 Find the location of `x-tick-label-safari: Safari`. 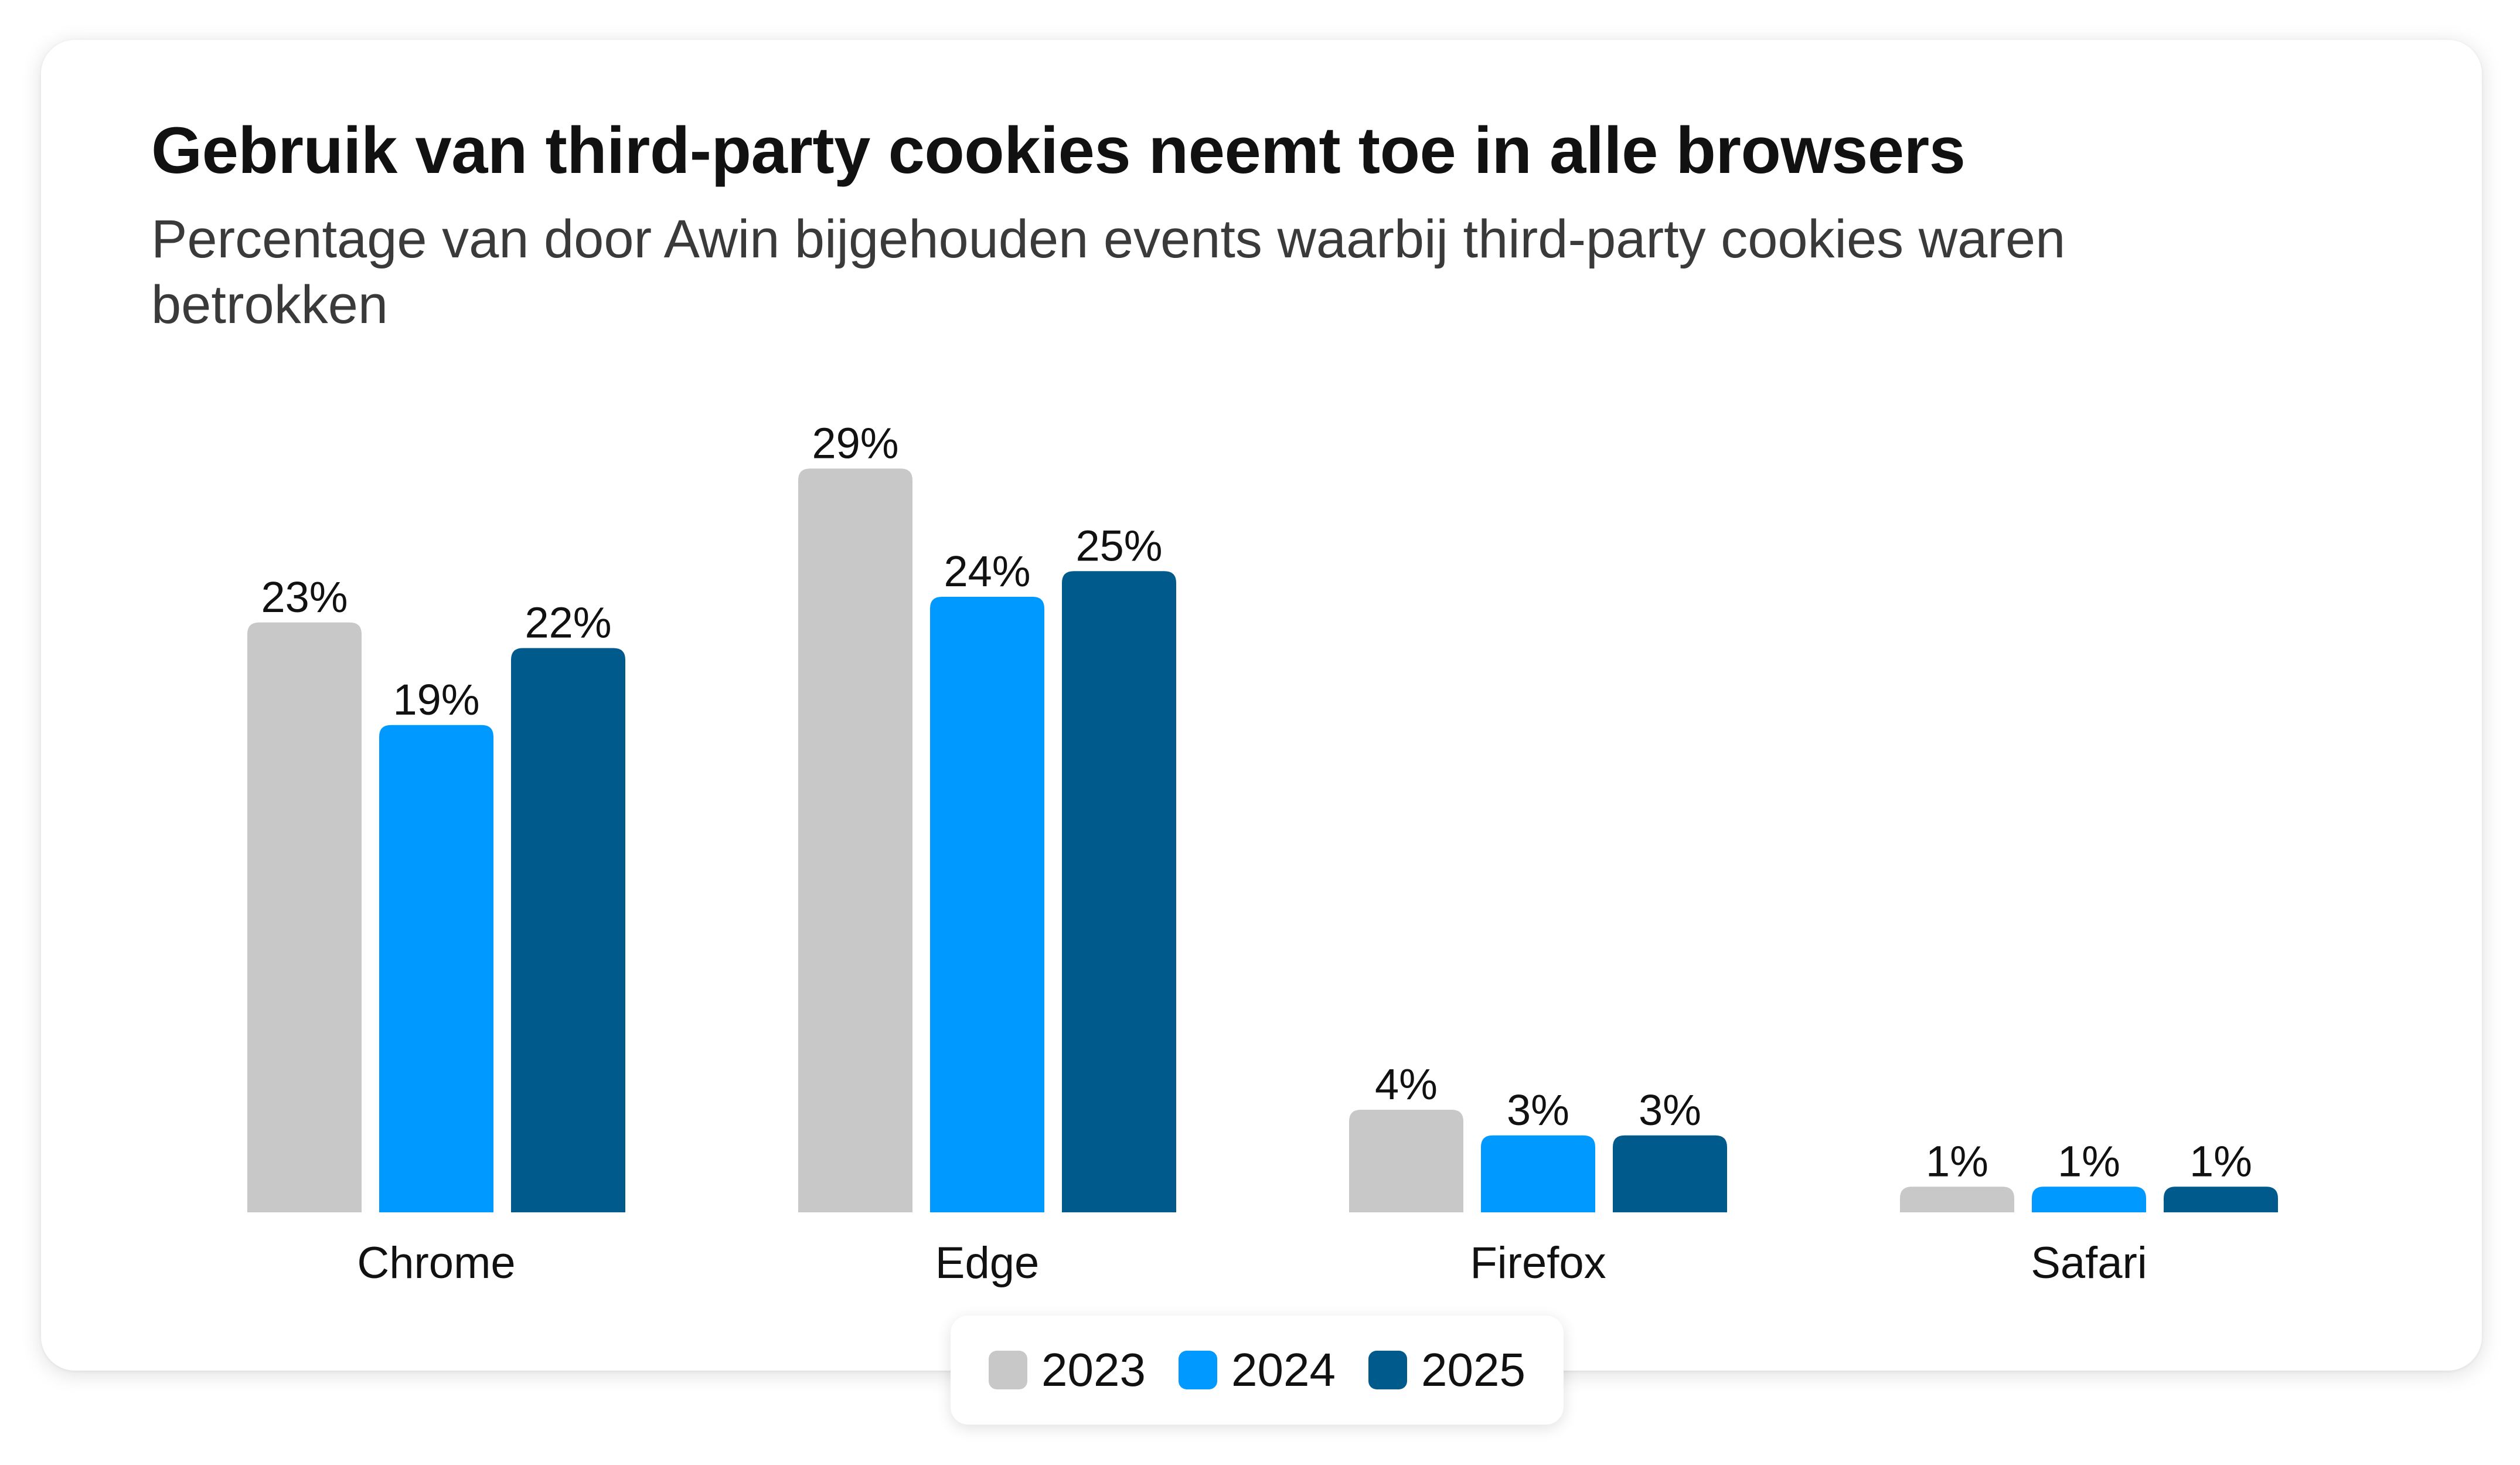

x-tick-label-safari: Safari is located at coordinates (2089, 1263).